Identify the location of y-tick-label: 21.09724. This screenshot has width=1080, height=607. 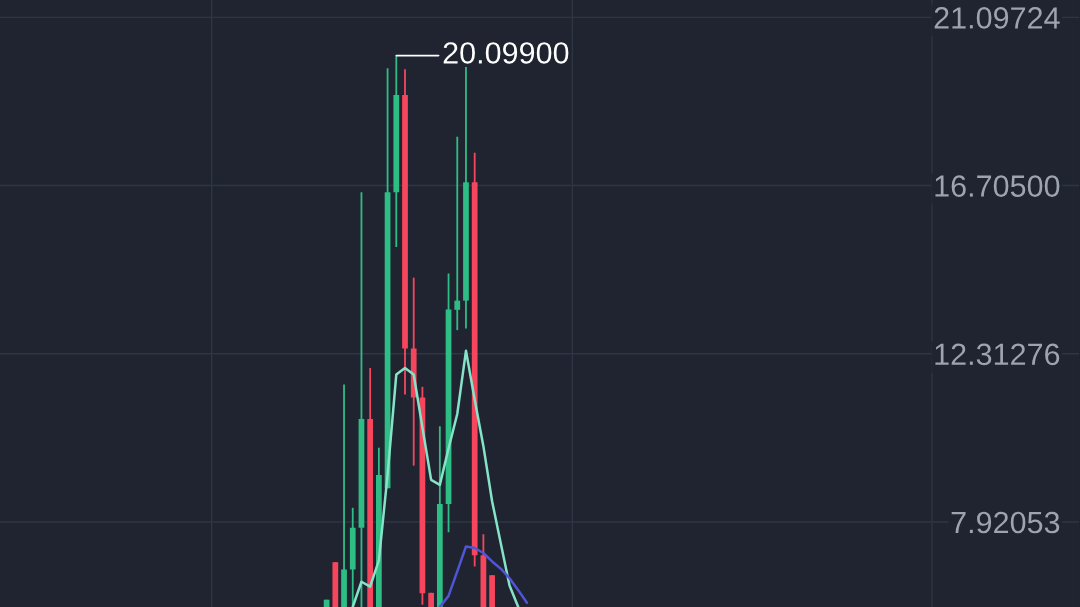
(997, 18).